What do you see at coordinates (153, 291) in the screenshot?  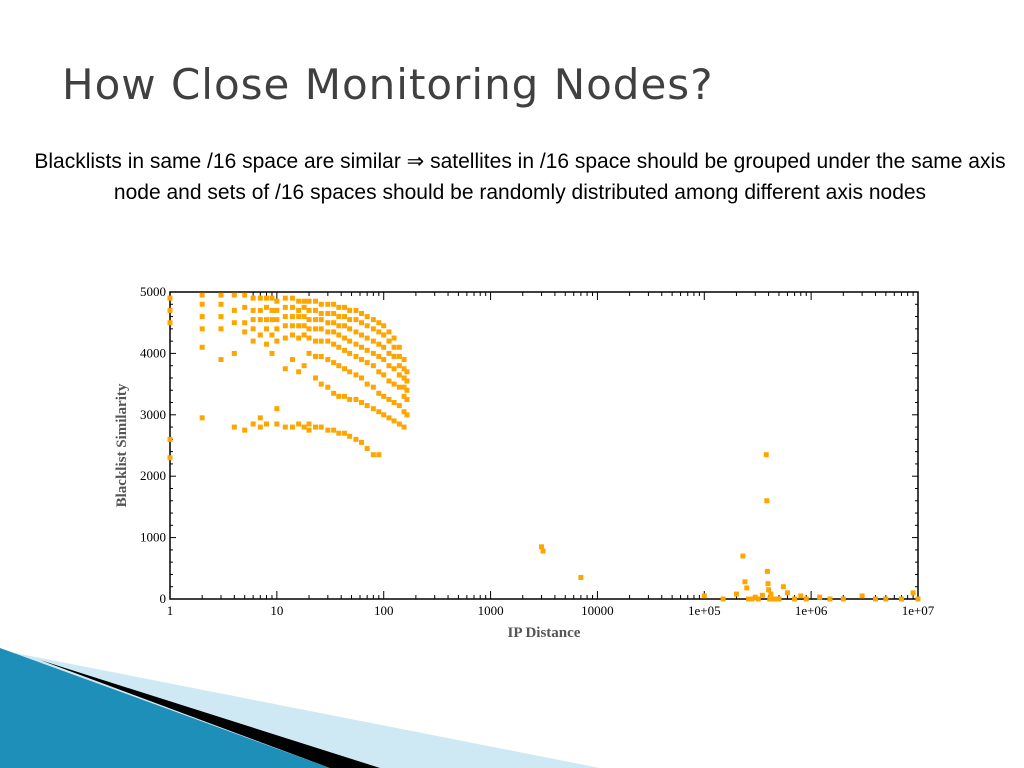 I see `y-tick-label: 5000` at bounding box center [153, 291].